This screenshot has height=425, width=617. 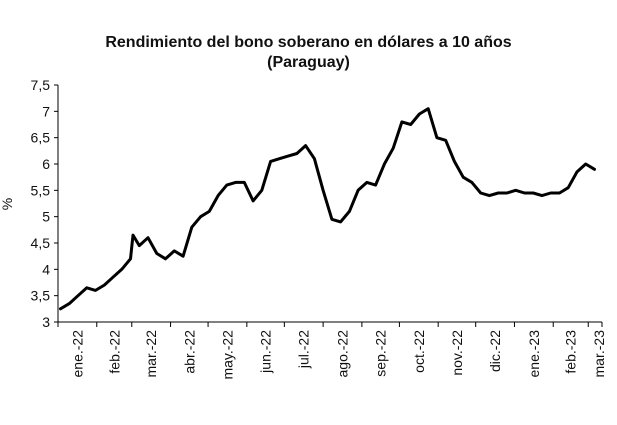 What do you see at coordinates (46, 322) in the screenshot?
I see `y-tick-label: 3` at bounding box center [46, 322].